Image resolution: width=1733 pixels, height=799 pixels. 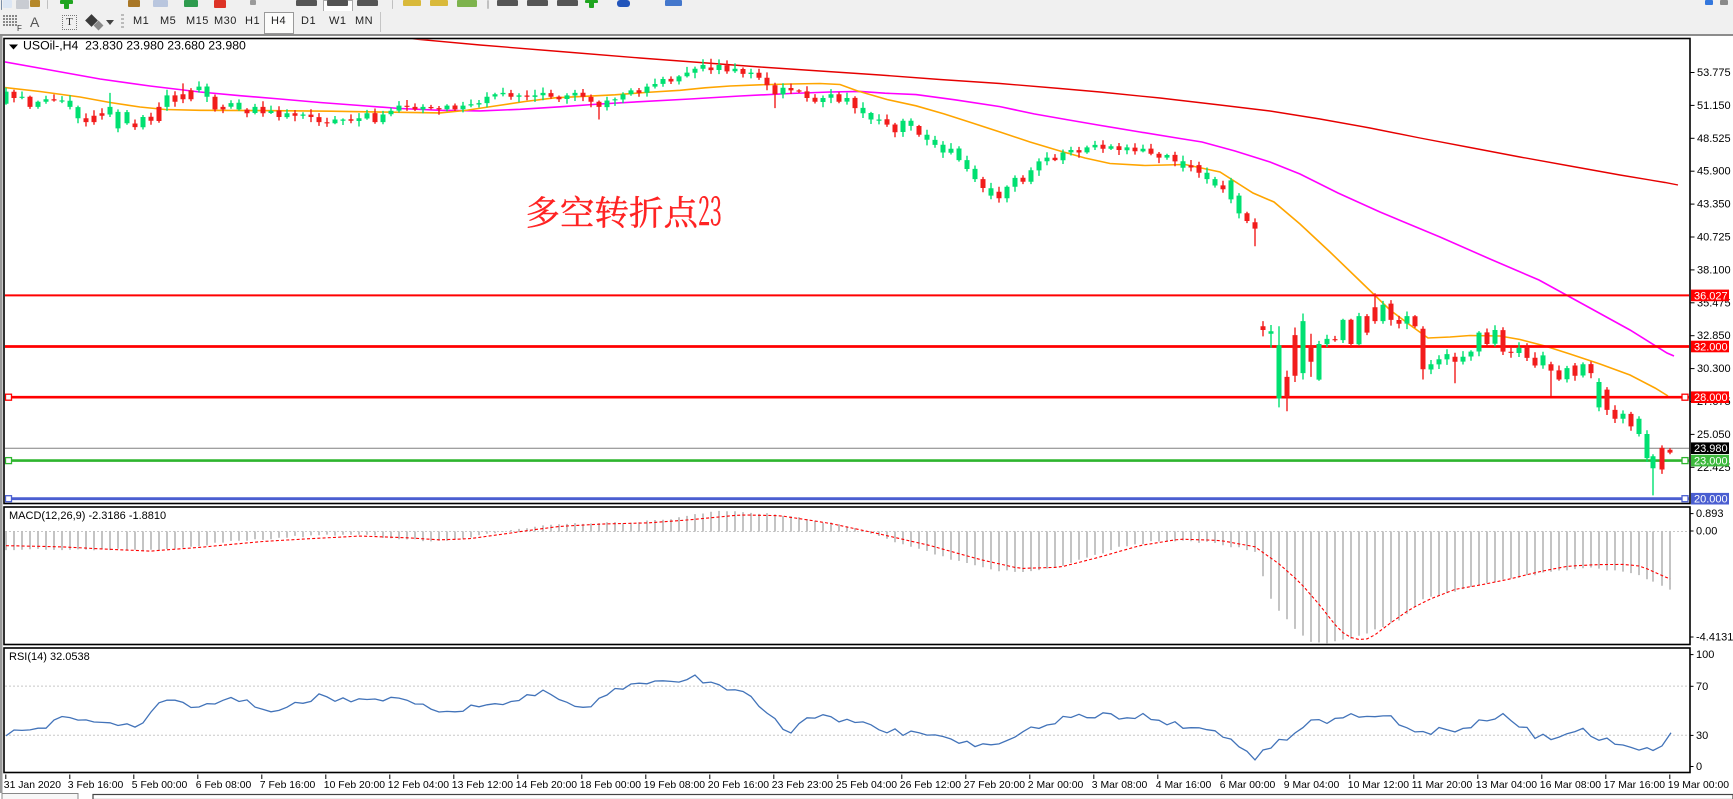 What do you see at coordinates (134, 46) in the screenshot?
I see `svg-text:USOil-,H4 23.830 23.980 23.68: USOil-,H4 23.830 23.980 23.680 23.980` at bounding box center [134, 46].